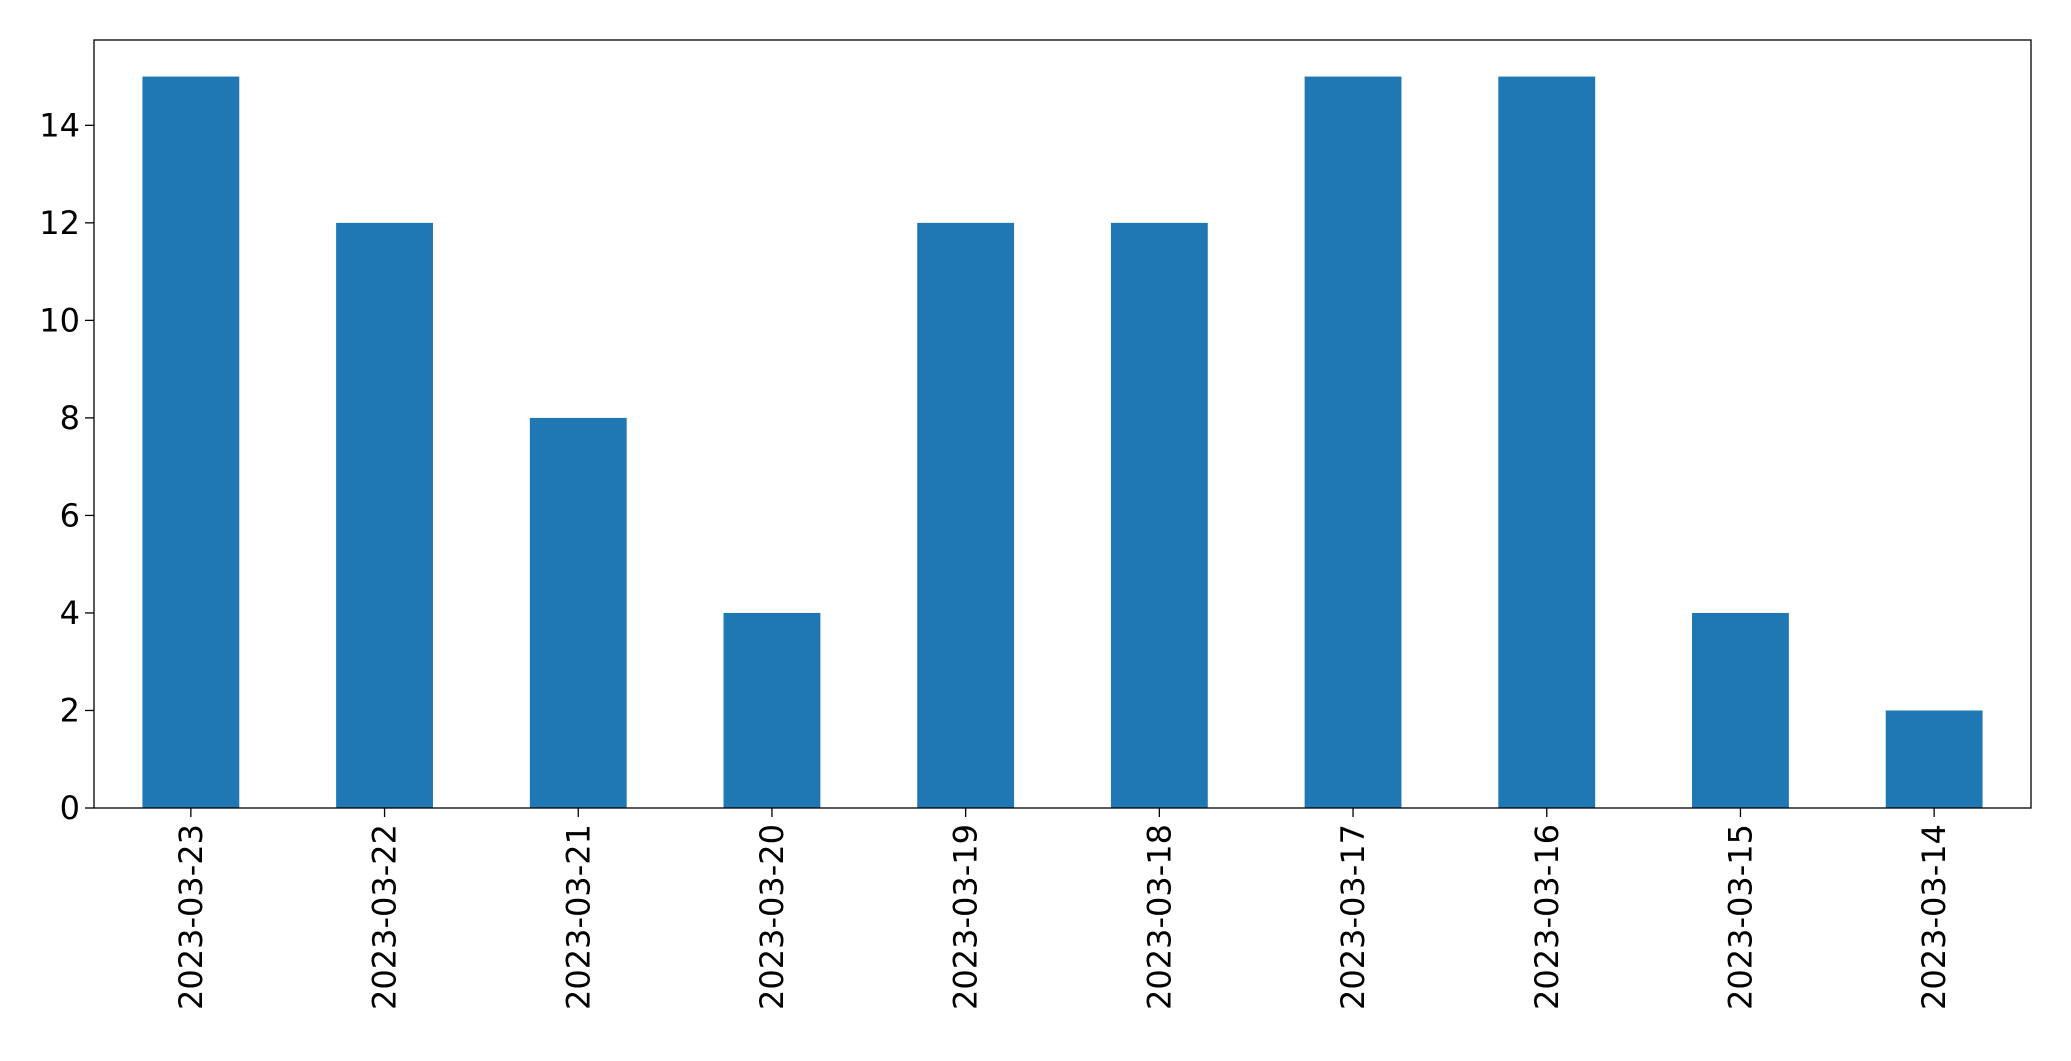  Describe the element at coordinates (1740, 917) in the screenshot. I see `x-tick-label: 2023-03-15` at that location.